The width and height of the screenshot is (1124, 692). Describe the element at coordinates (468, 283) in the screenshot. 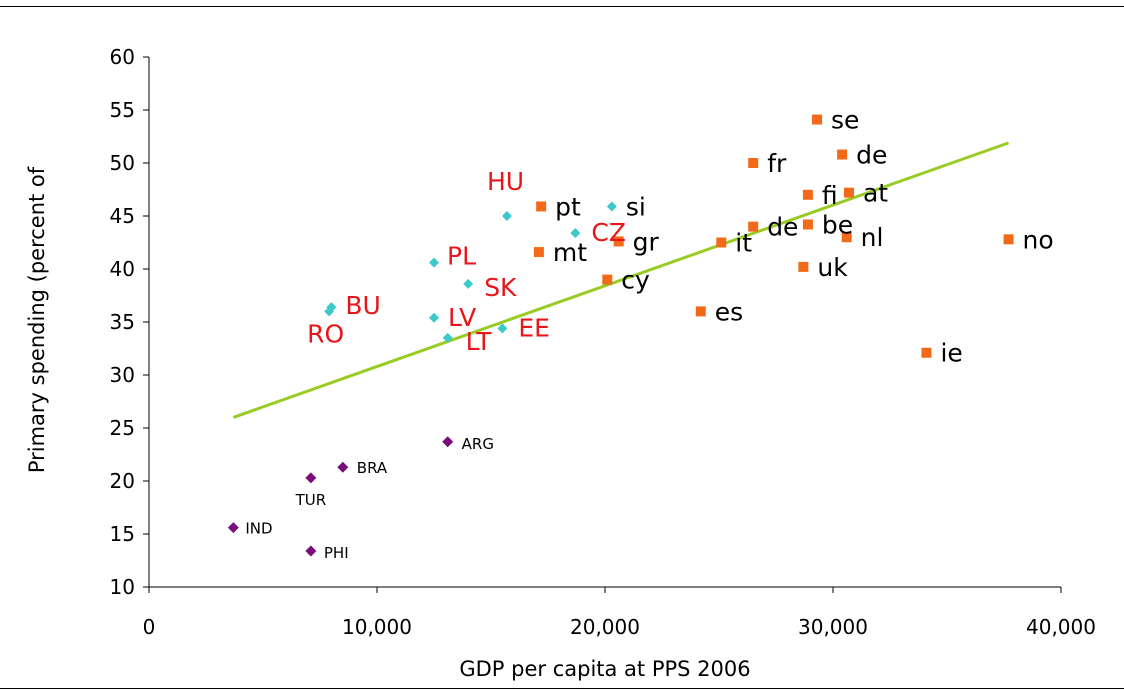

I see `point-SK` at that location.